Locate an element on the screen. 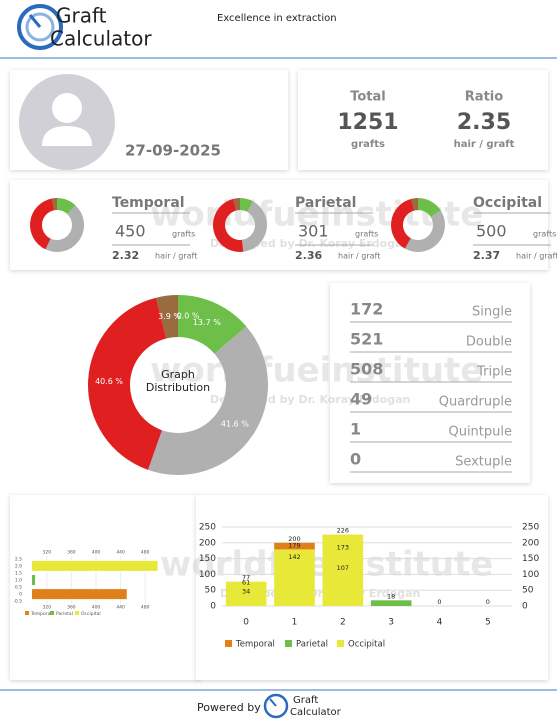  region-grafts: 500 is located at coordinates (491, 231).